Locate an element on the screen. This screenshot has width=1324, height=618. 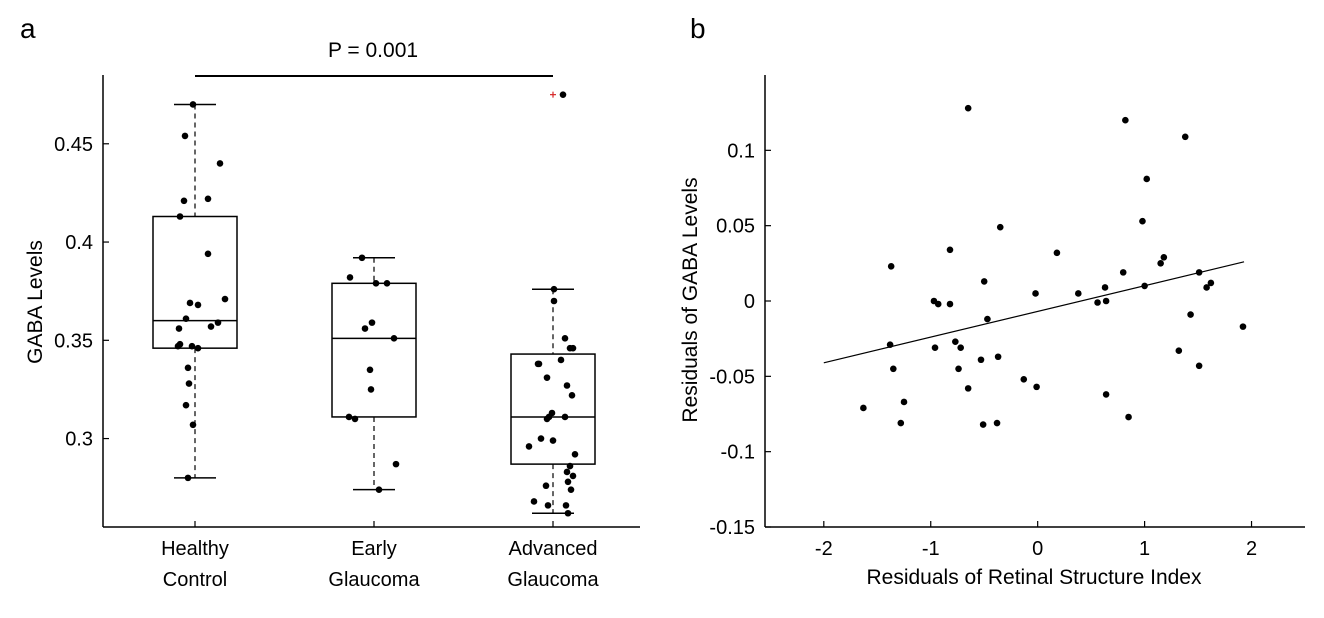
panel-b-x-tick-label: -1 is located at coordinates (931, 549).